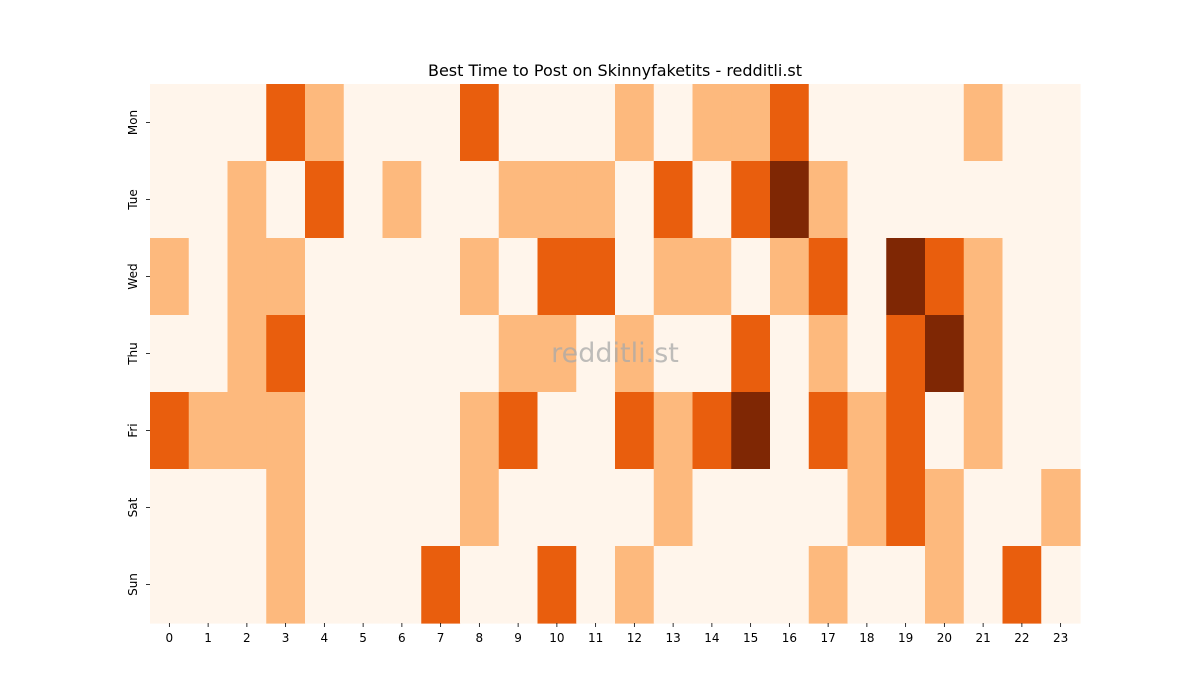 The image size is (1200, 700). I want to click on x-tick-label: 4, so click(325, 638).